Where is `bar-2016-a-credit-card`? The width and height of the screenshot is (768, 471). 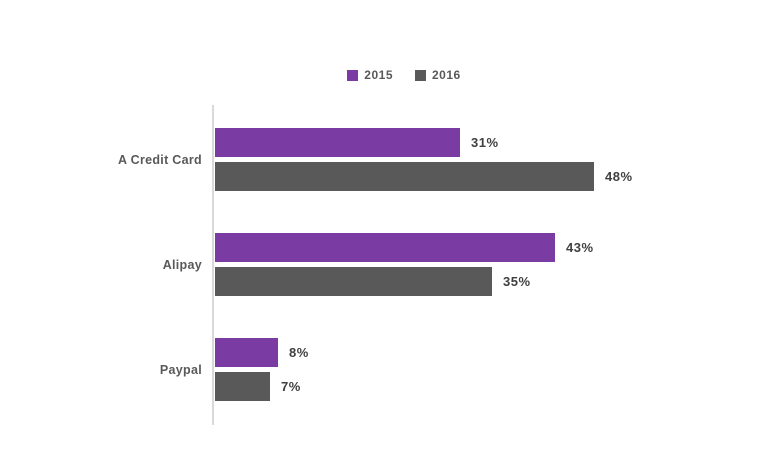 bar-2016-a-credit-card is located at coordinates (404, 176).